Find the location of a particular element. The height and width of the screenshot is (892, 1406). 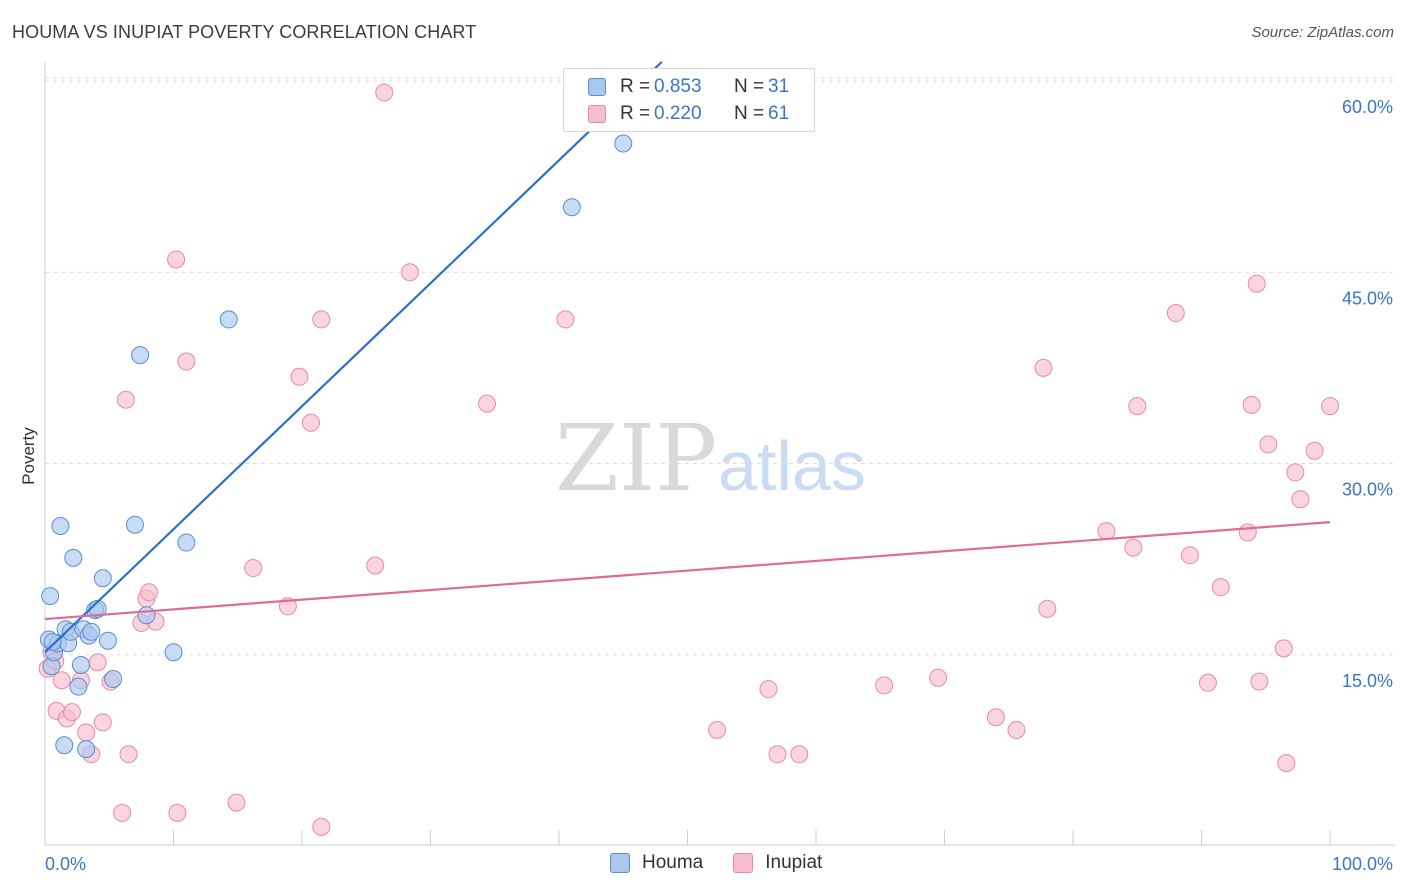

legend-houma-label: Houma is located at coordinates (673, 862).